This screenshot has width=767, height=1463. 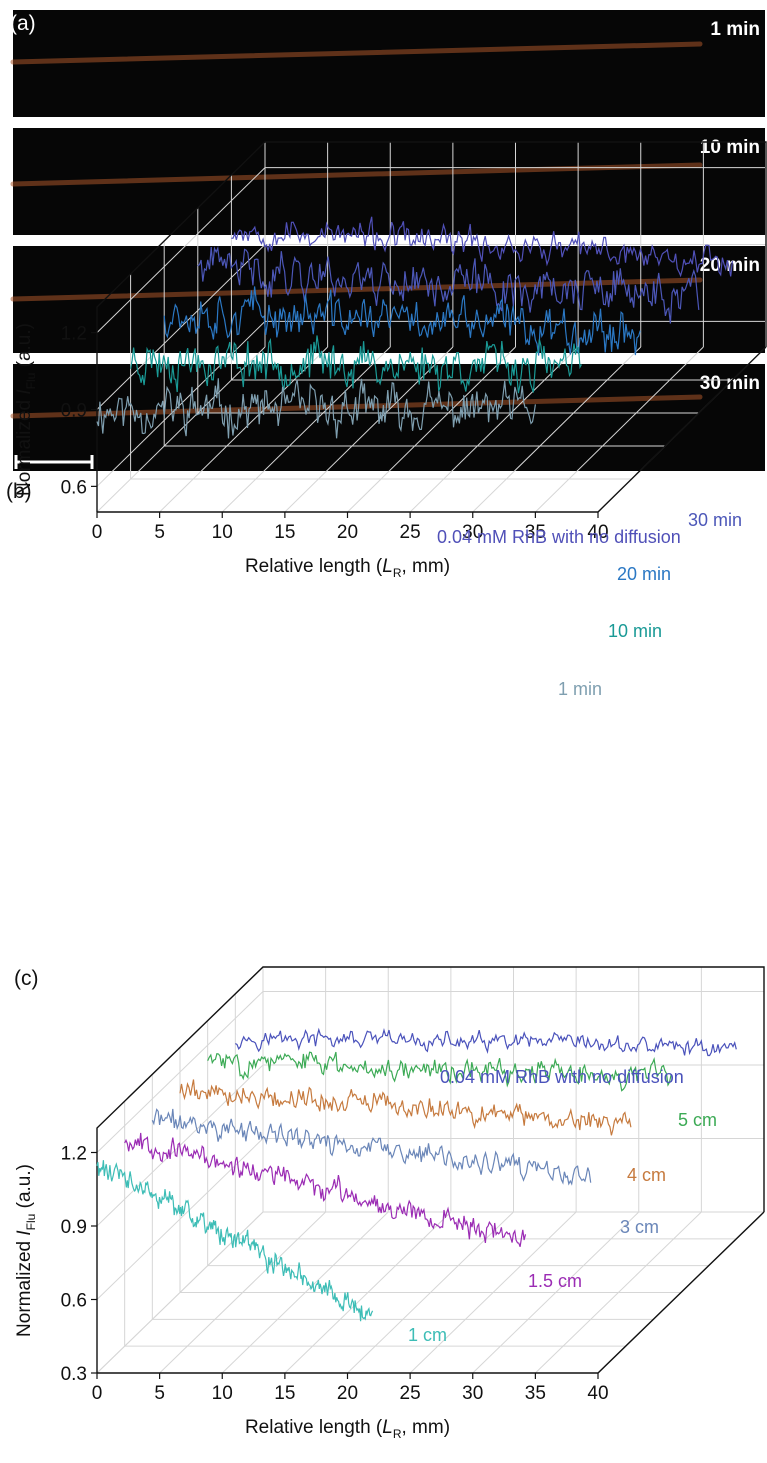 I want to click on strip-time-label: 30 min, so click(x=730, y=383).